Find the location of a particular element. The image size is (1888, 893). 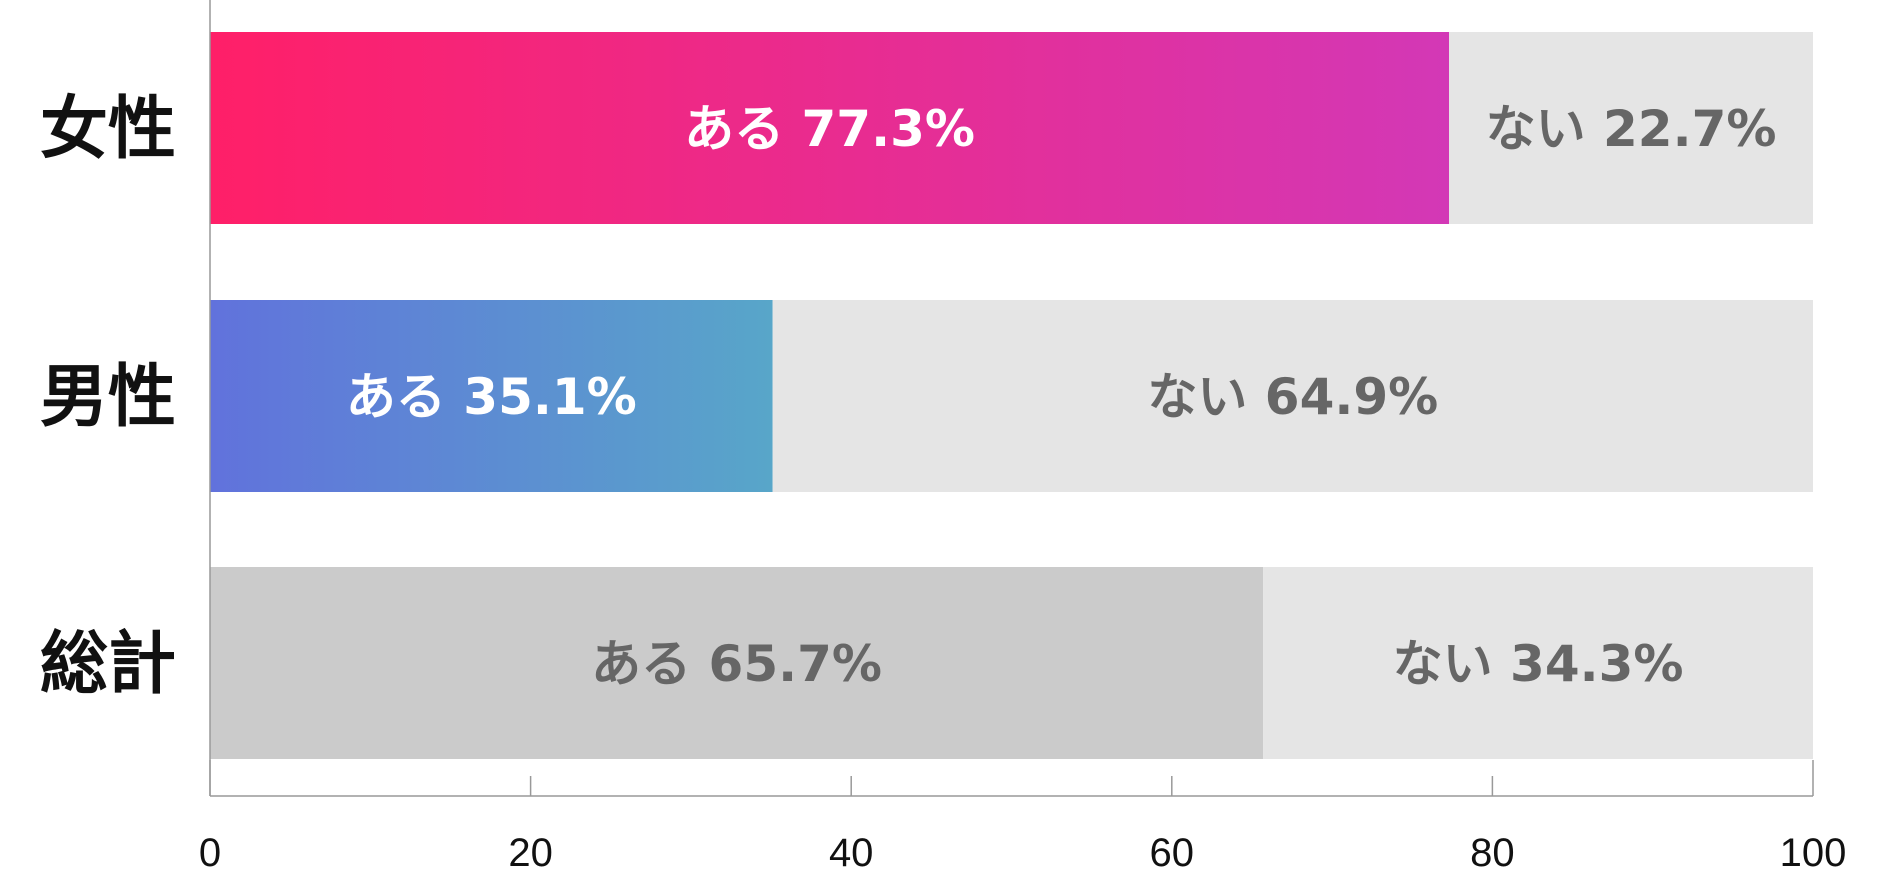

category-label-male: 男性 is located at coordinates (108, 397).